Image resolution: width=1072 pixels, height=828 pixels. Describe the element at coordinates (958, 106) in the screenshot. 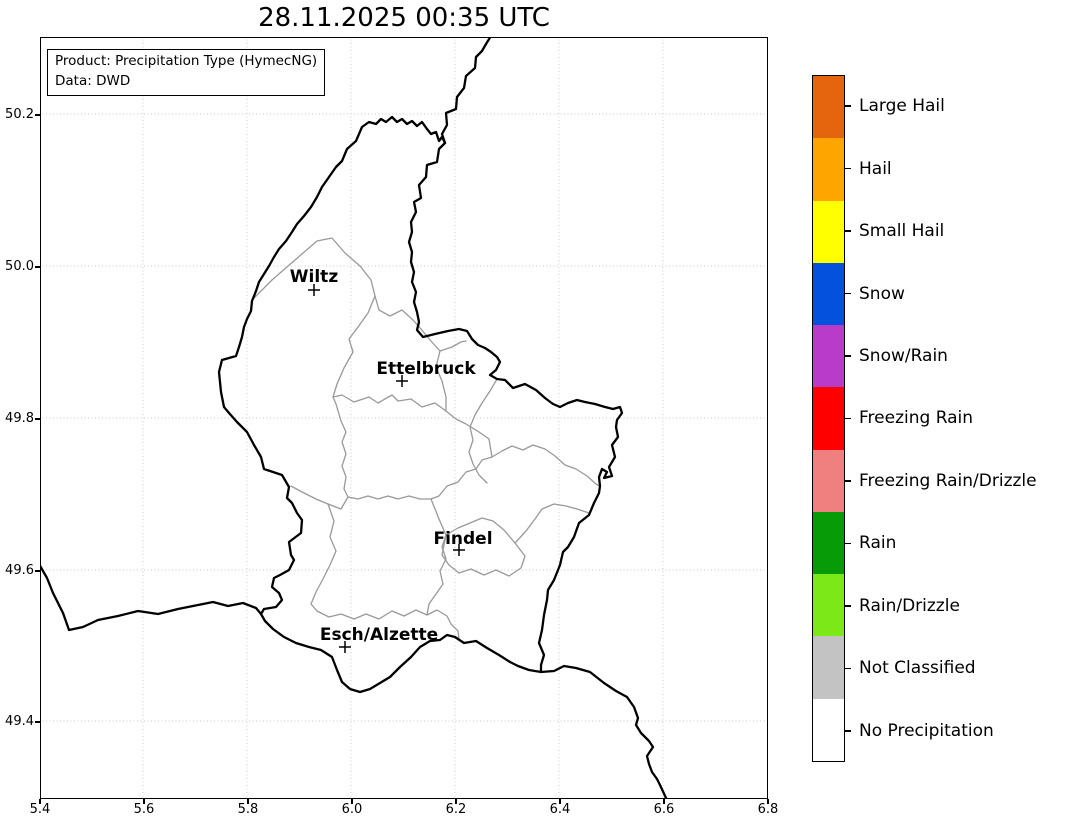

I see `legend-row: Large Hail` at that location.